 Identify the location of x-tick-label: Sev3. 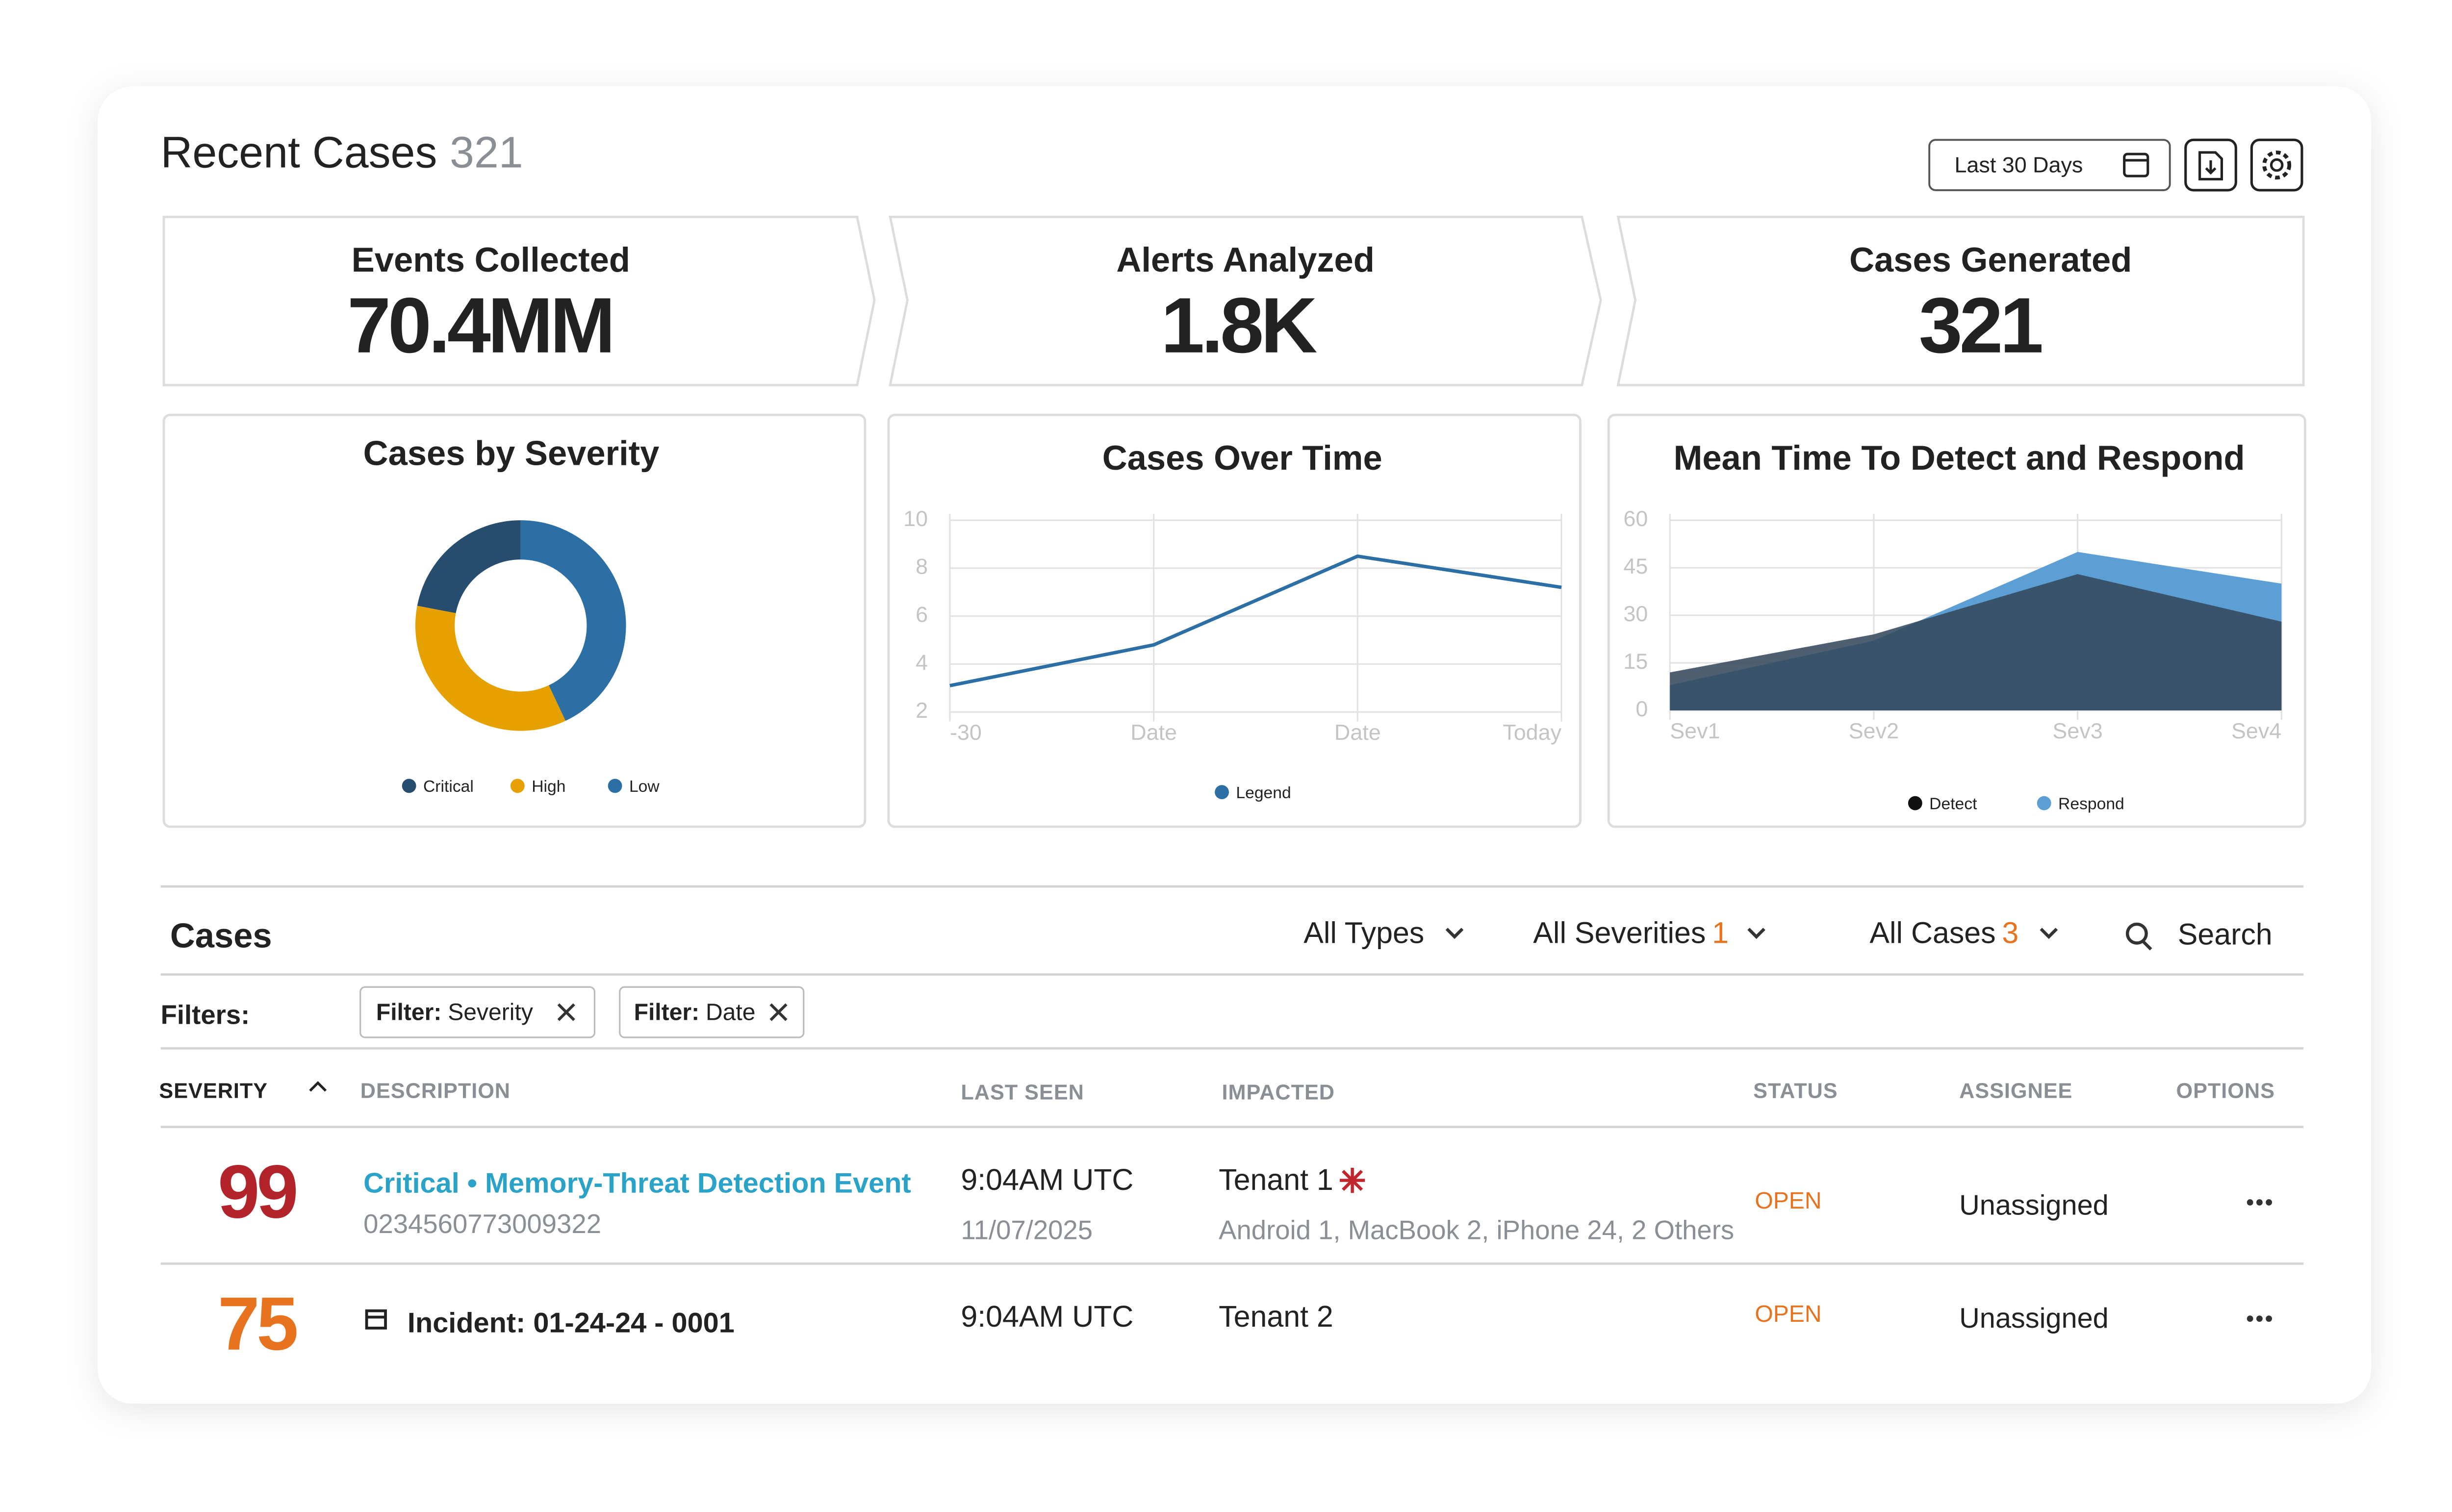
(2077, 730).